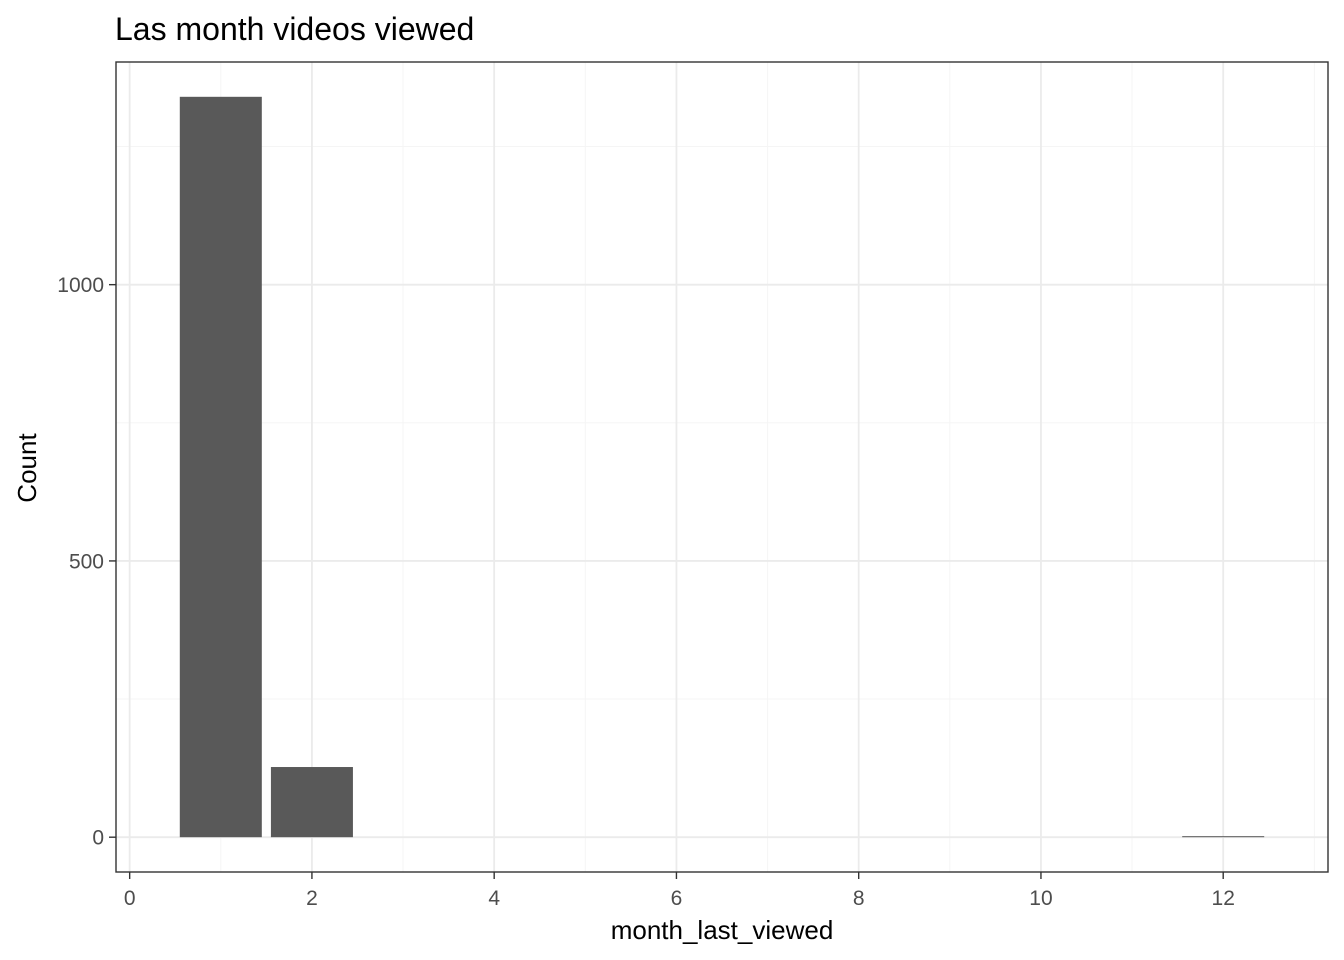 This screenshot has height=960, width=1344. What do you see at coordinates (494, 898) in the screenshot?
I see `x-tick-label: 4` at bounding box center [494, 898].